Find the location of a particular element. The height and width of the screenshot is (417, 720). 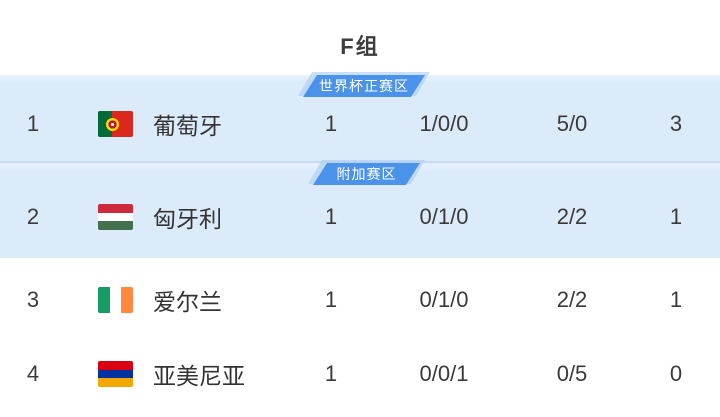

qualification-zone-badge: 世界杯正赛区 is located at coordinates (364, 86).